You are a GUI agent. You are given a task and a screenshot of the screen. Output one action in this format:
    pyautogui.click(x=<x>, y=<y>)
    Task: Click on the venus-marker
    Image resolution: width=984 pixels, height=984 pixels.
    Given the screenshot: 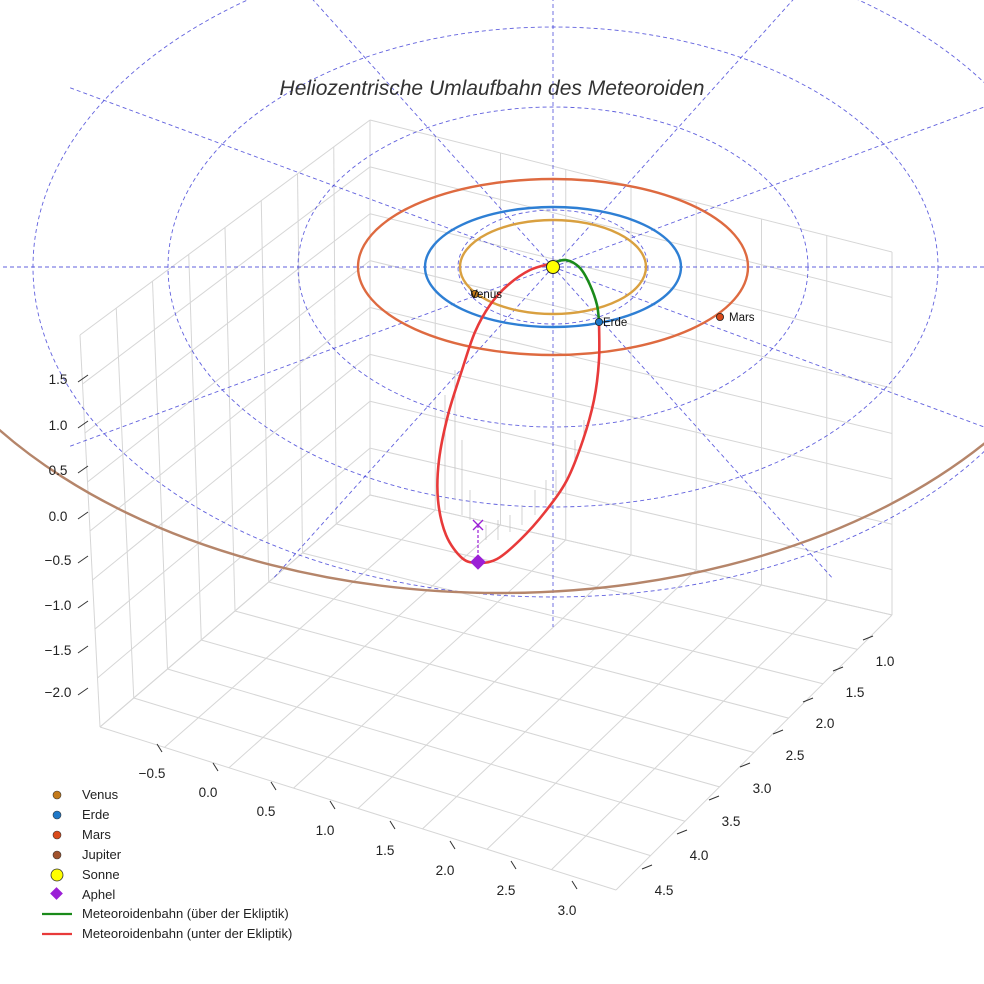 What is the action you would take?
    pyautogui.click(x=474, y=293)
    